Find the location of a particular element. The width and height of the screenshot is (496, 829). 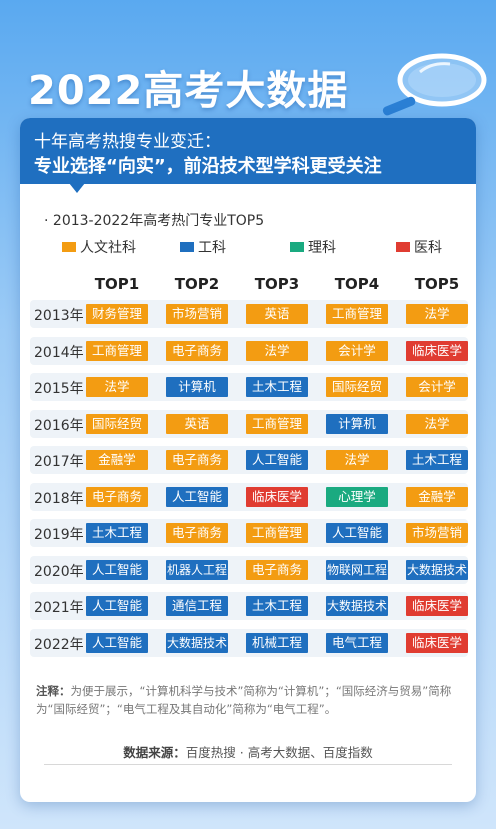

legend: 人文社科 工科 理科 医科 is located at coordinates (250, 245).